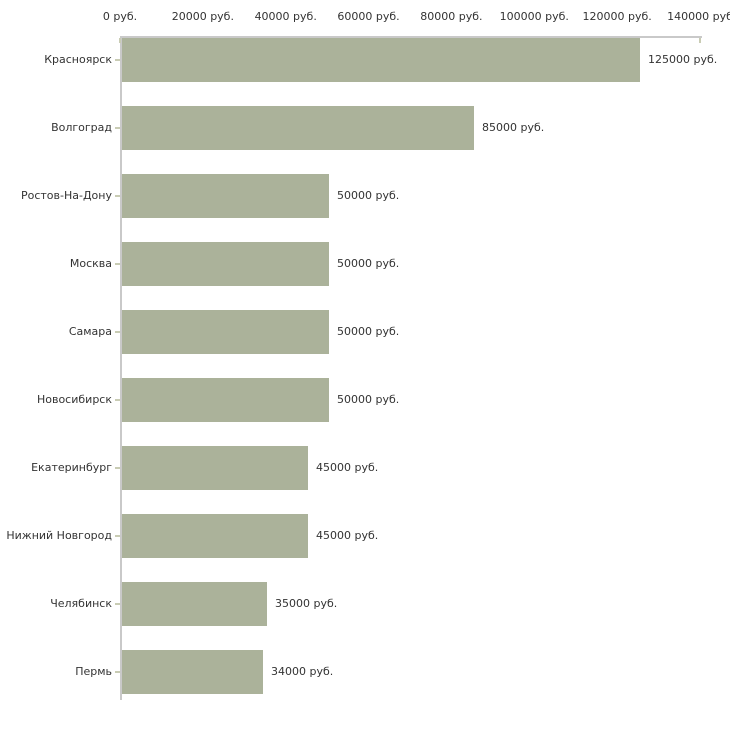  Describe the element at coordinates (120, 16) in the screenshot. I see `x-axis-tick-label: 0 руб.` at that location.